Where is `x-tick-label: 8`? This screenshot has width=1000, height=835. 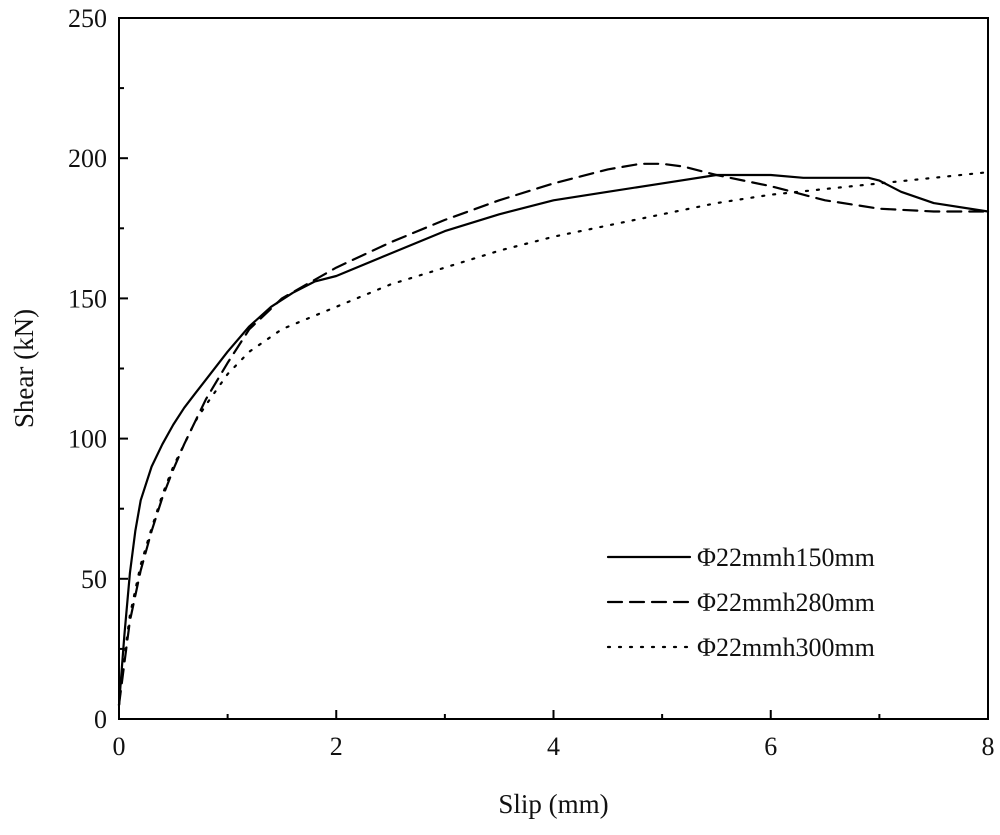
x-tick-label: 8 is located at coordinates (988, 746).